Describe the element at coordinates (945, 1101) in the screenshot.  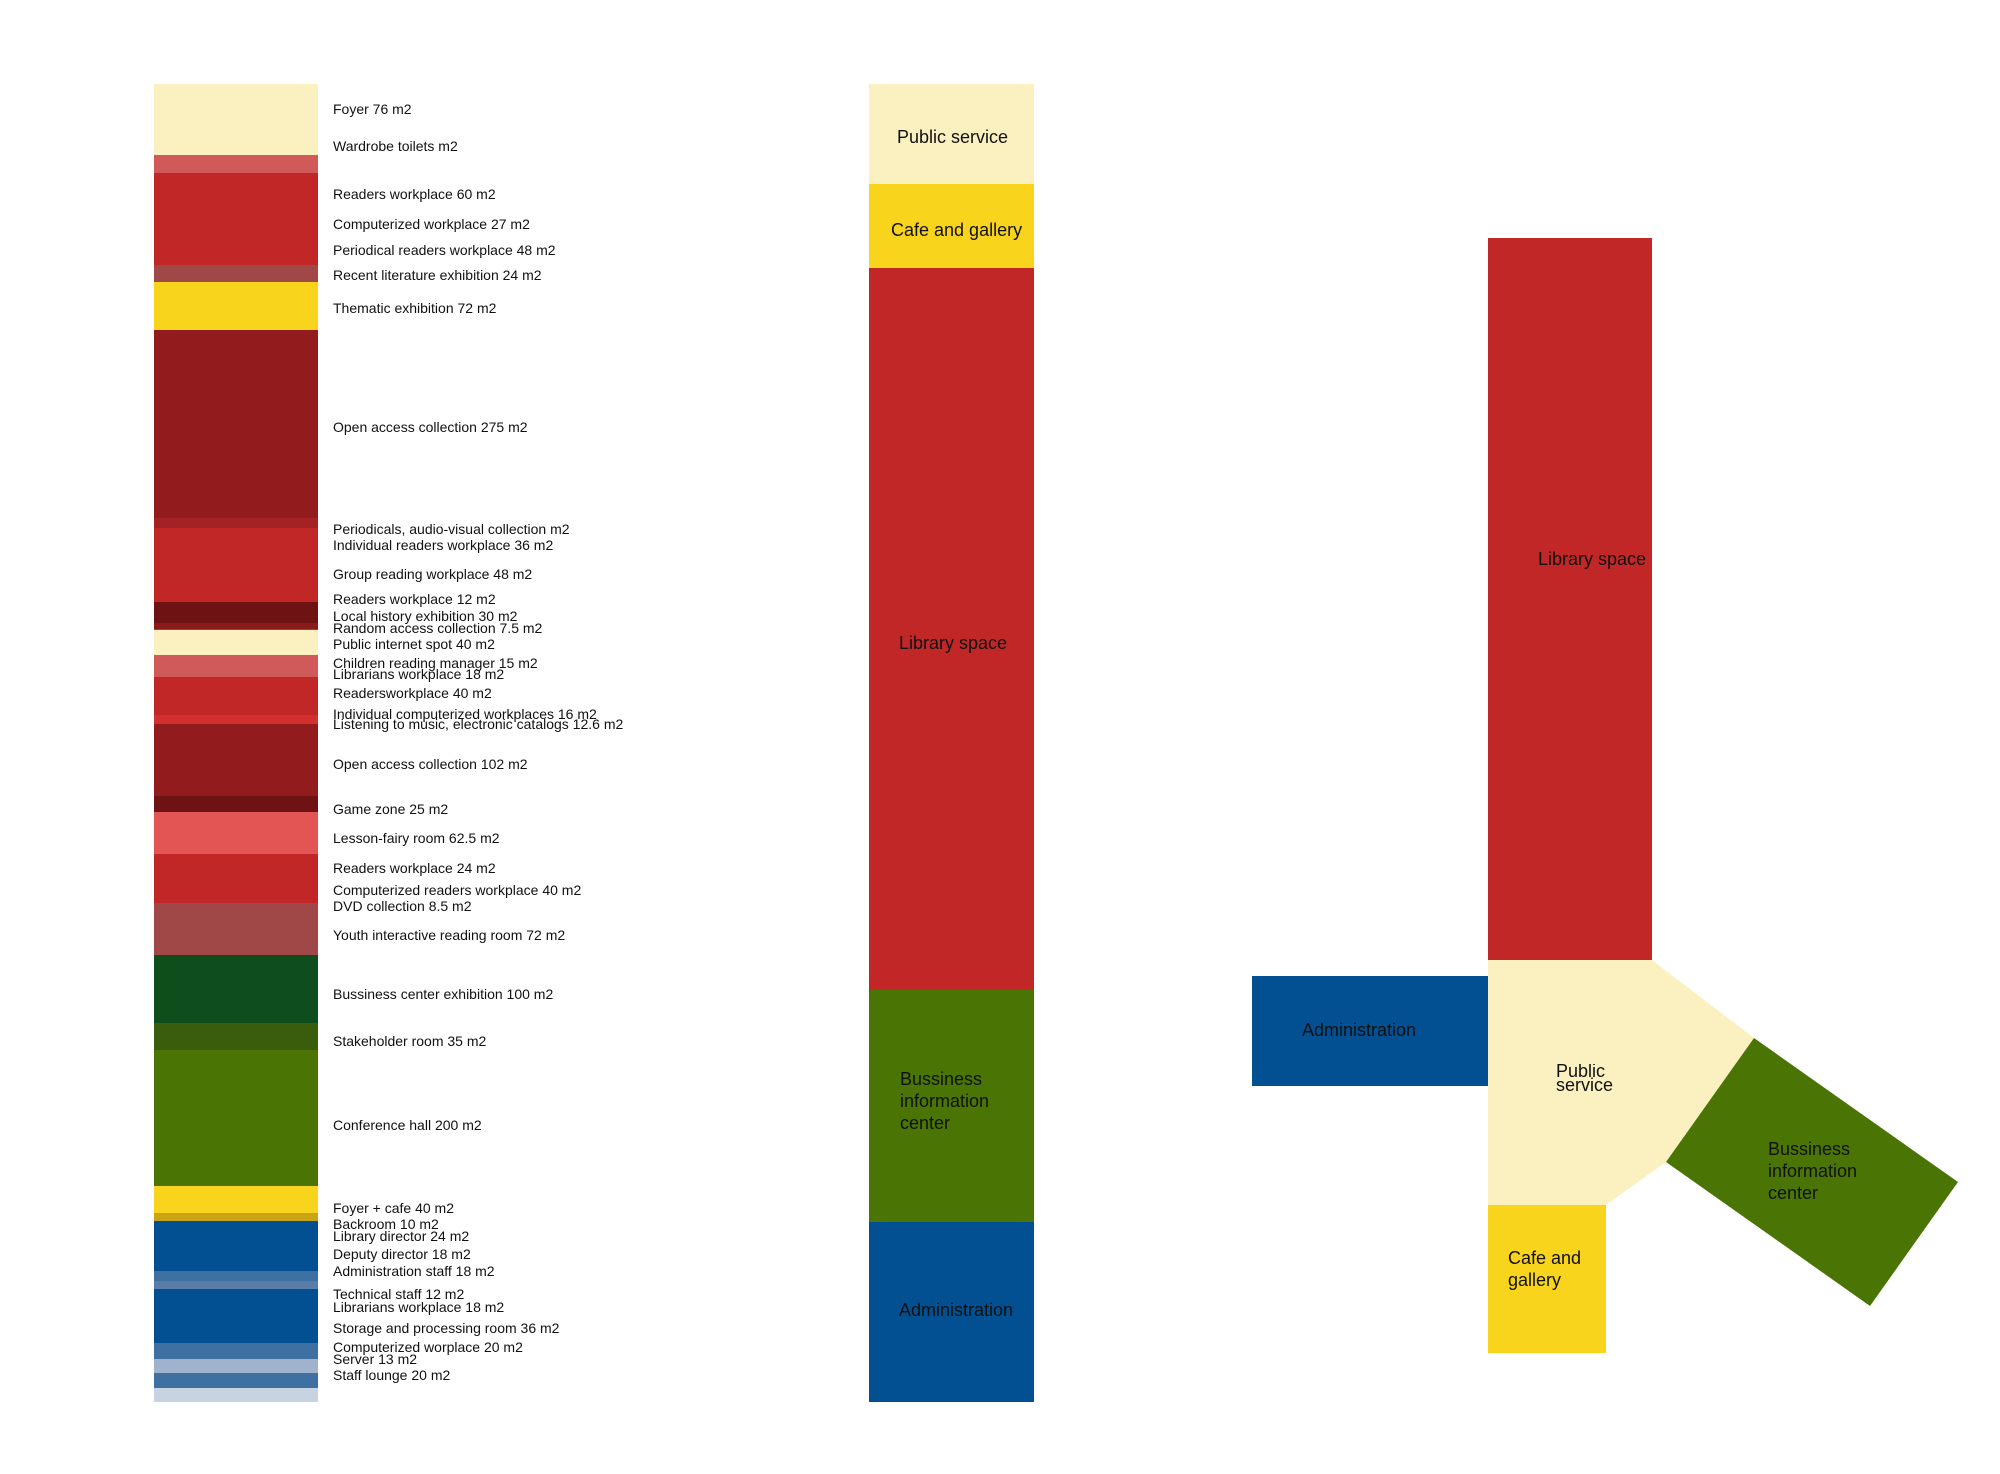
I see `zone-label: Bussiness information center` at that location.